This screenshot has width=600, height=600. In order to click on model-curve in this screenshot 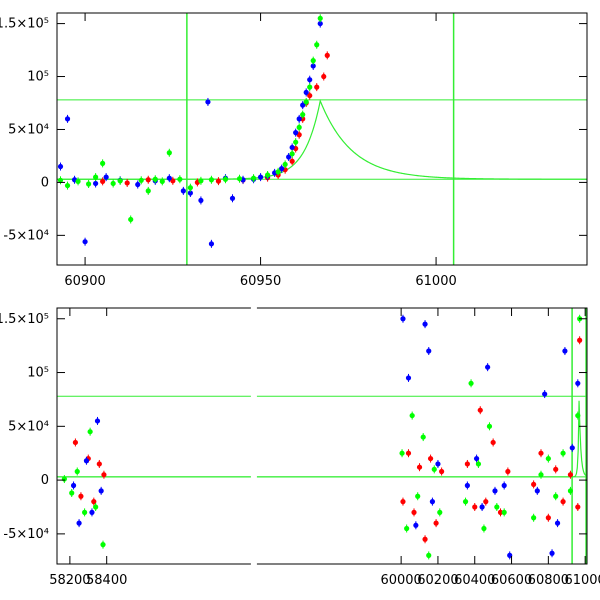, I will do `click(322, 439)`.